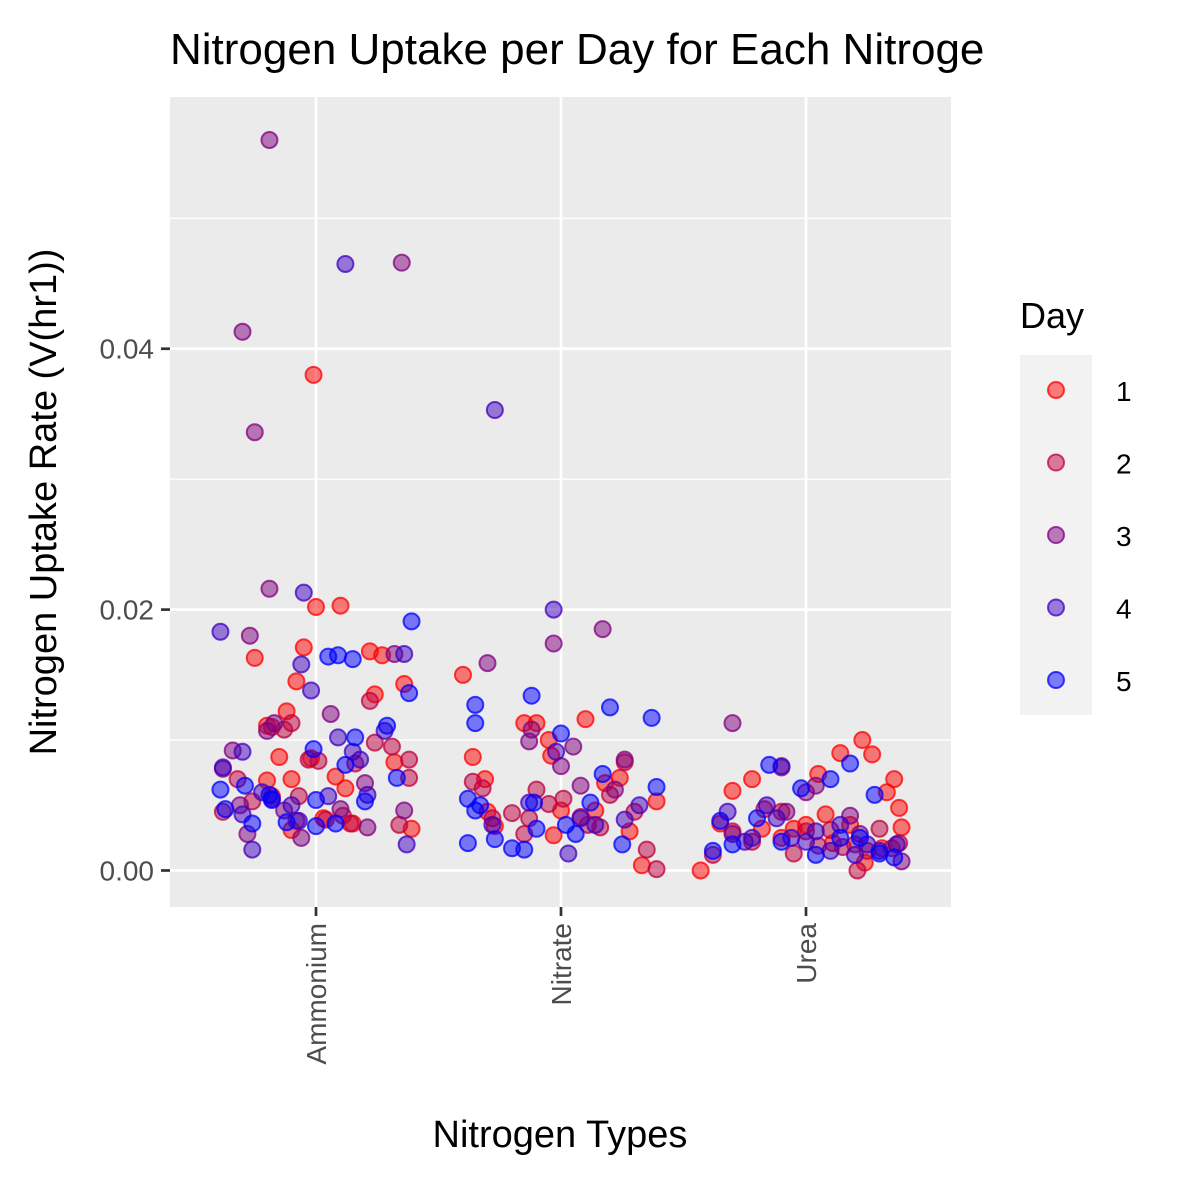 The height and width of the screenshot is (1181, 1181). Describe the element at coordinates (1076, 505) in the screenshot. I see `legend: Day 1 2 3 4 5` at that location.